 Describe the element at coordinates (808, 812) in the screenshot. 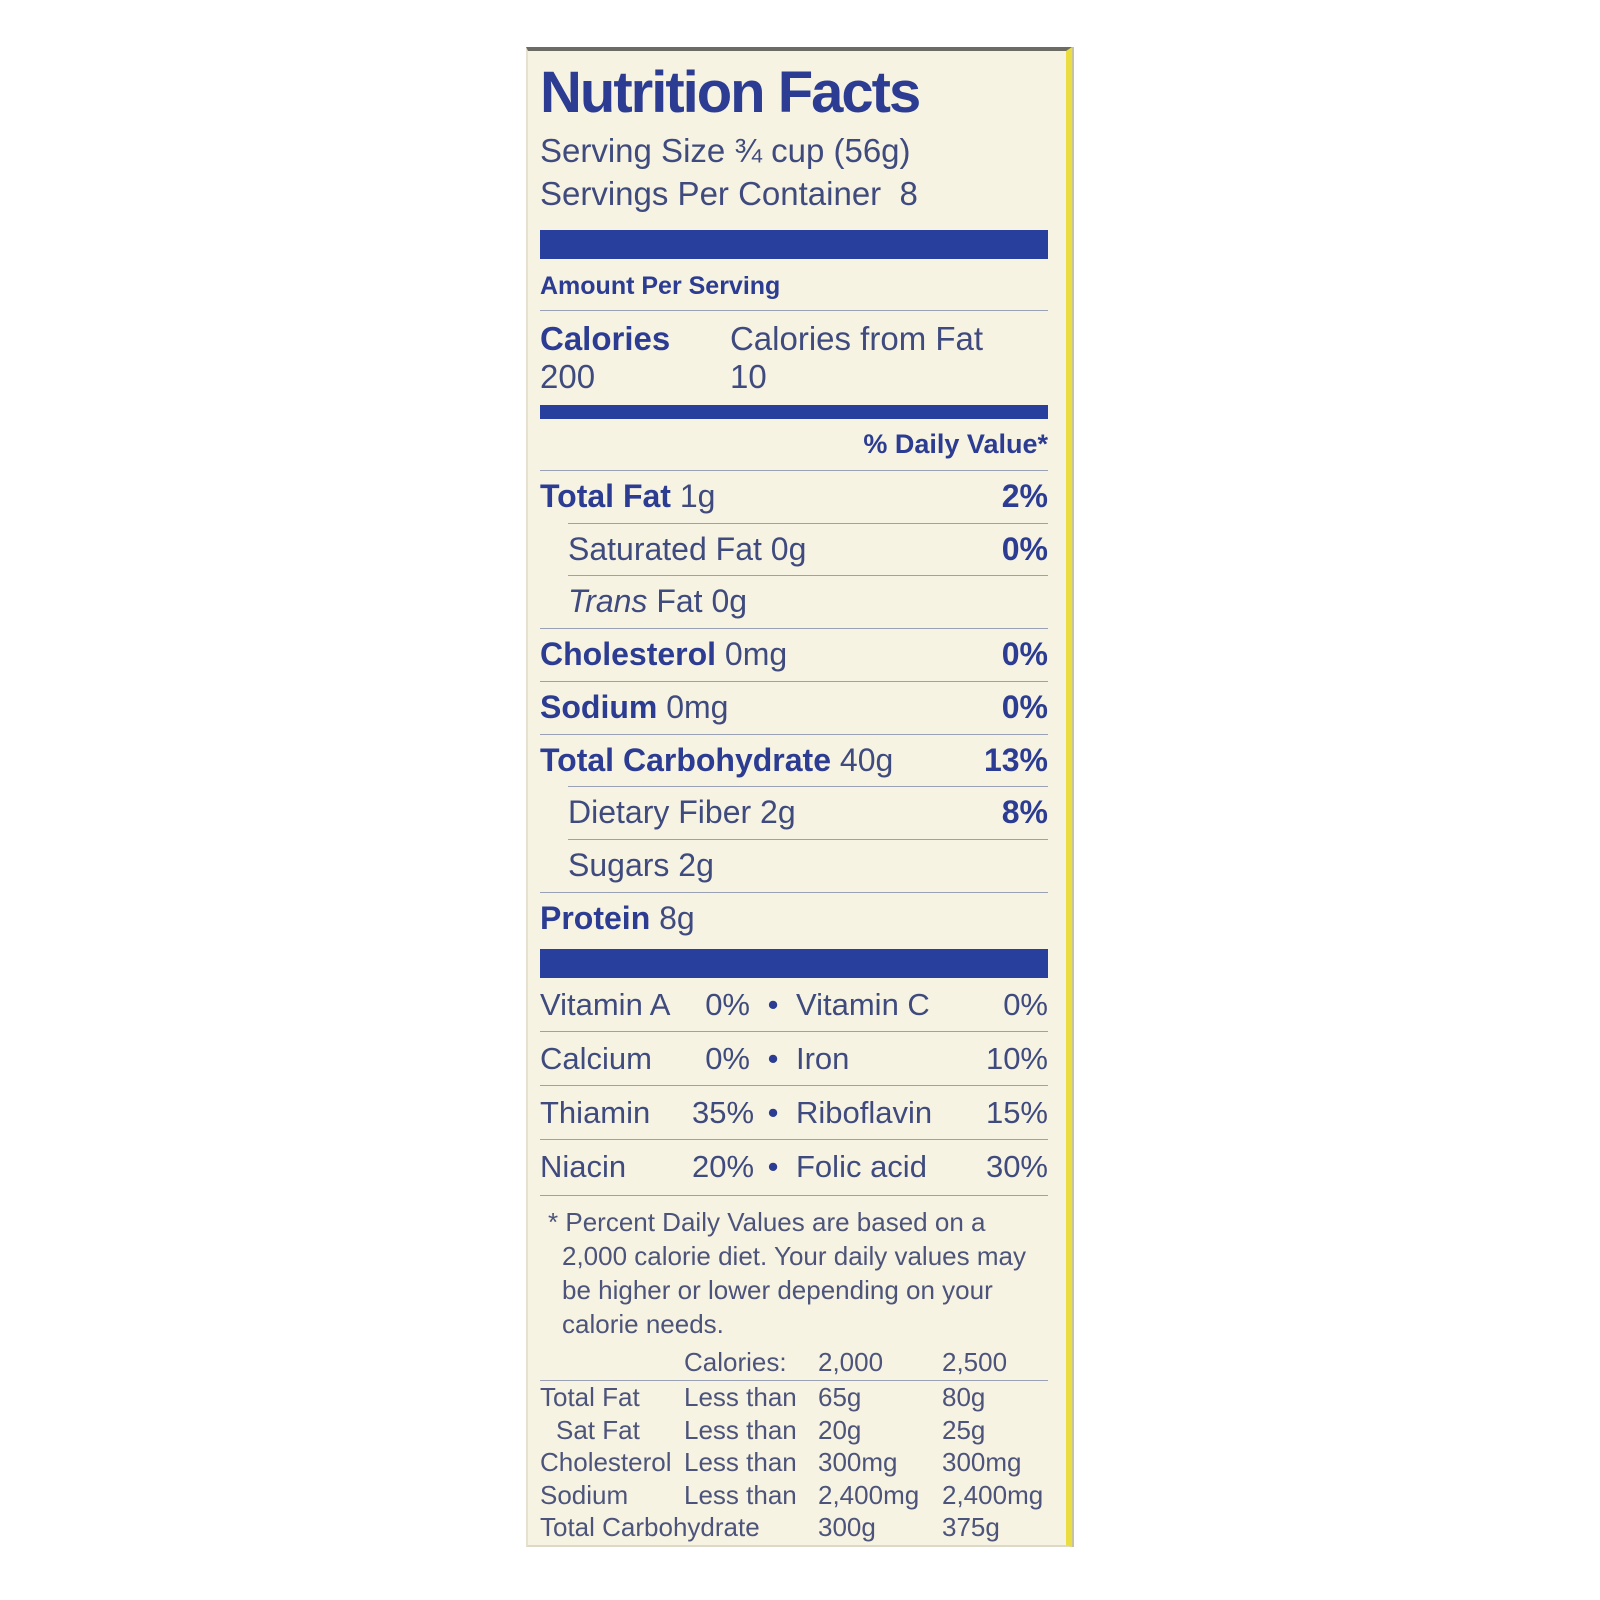

I see `nutrient-row-dietary-fiber: Dietary Fiber 2g 8%` at that location.